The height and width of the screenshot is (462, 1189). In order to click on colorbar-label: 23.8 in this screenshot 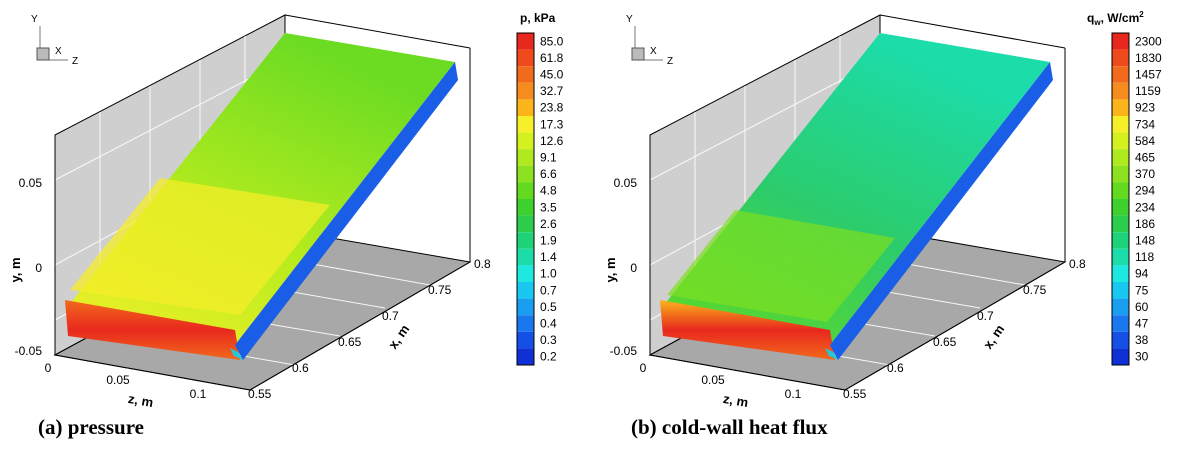, I will do `click(552, 108)`.